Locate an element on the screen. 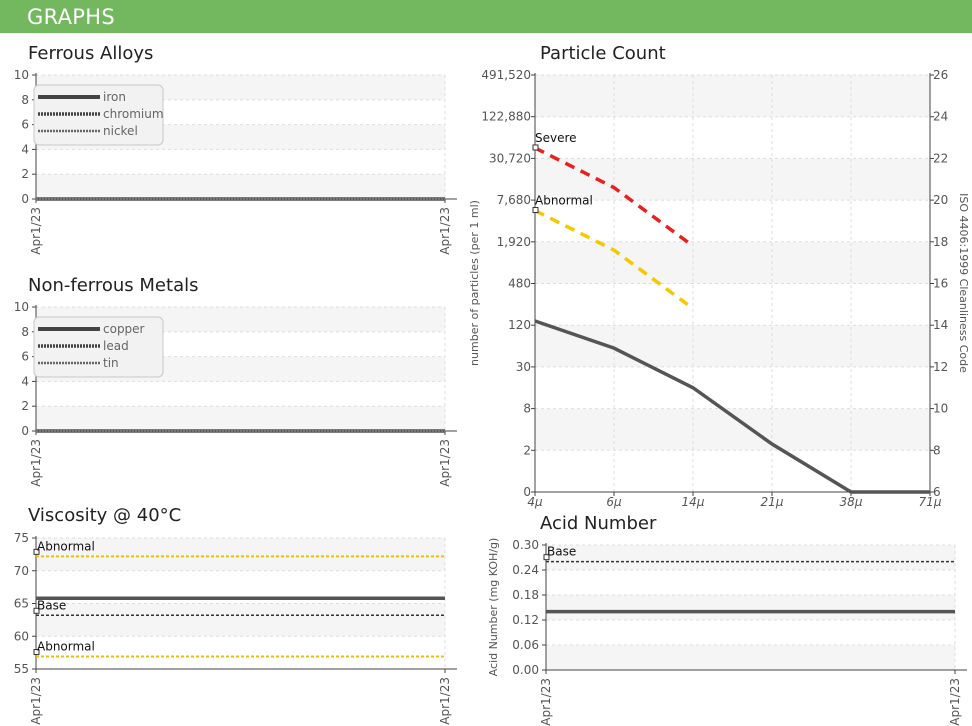 The height and width of the screenshot is (726, 972). y-tick-label: 60 is located at coordinates (21, 636).